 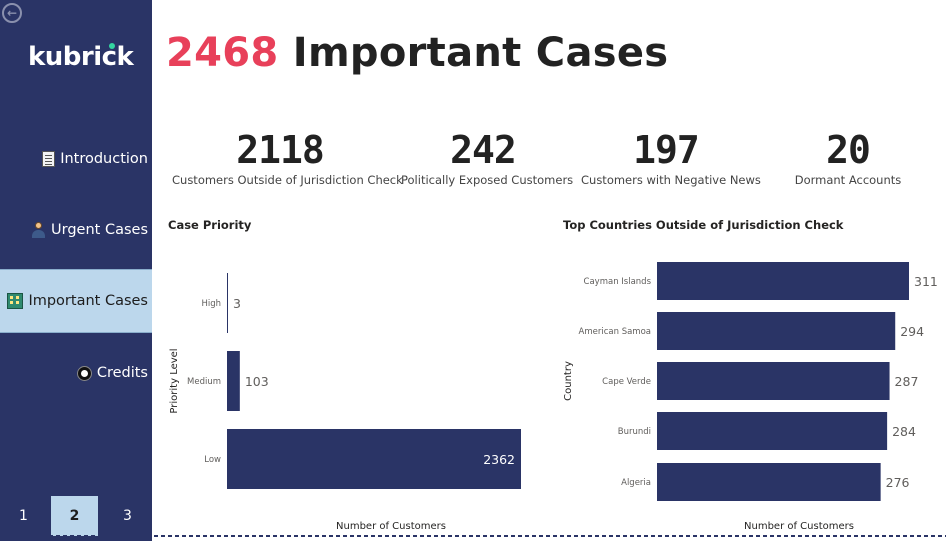 What do you see at coordinates (38, 230) in the screenshot?
I see `person-icon` at bounding box center [38, 230].